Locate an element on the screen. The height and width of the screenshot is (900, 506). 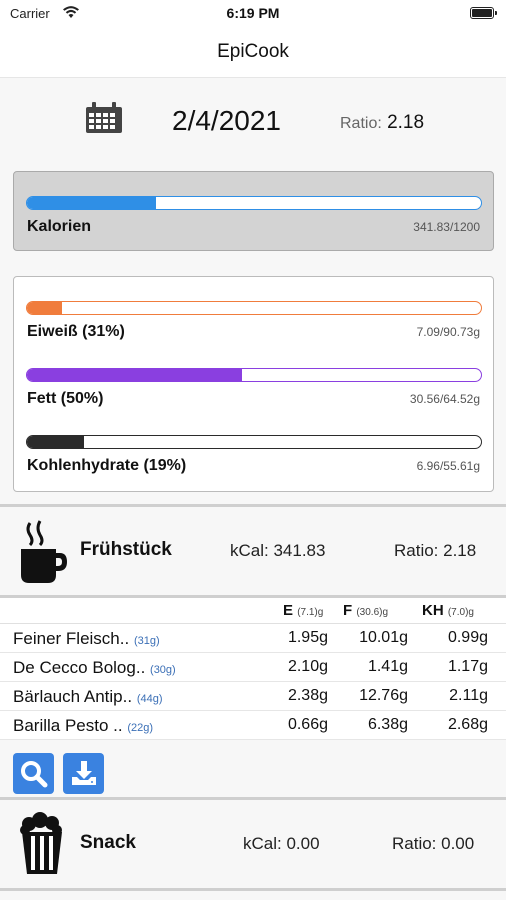
food-name-text: De Cecco Bolog.. is located at coordinates (79, 667).